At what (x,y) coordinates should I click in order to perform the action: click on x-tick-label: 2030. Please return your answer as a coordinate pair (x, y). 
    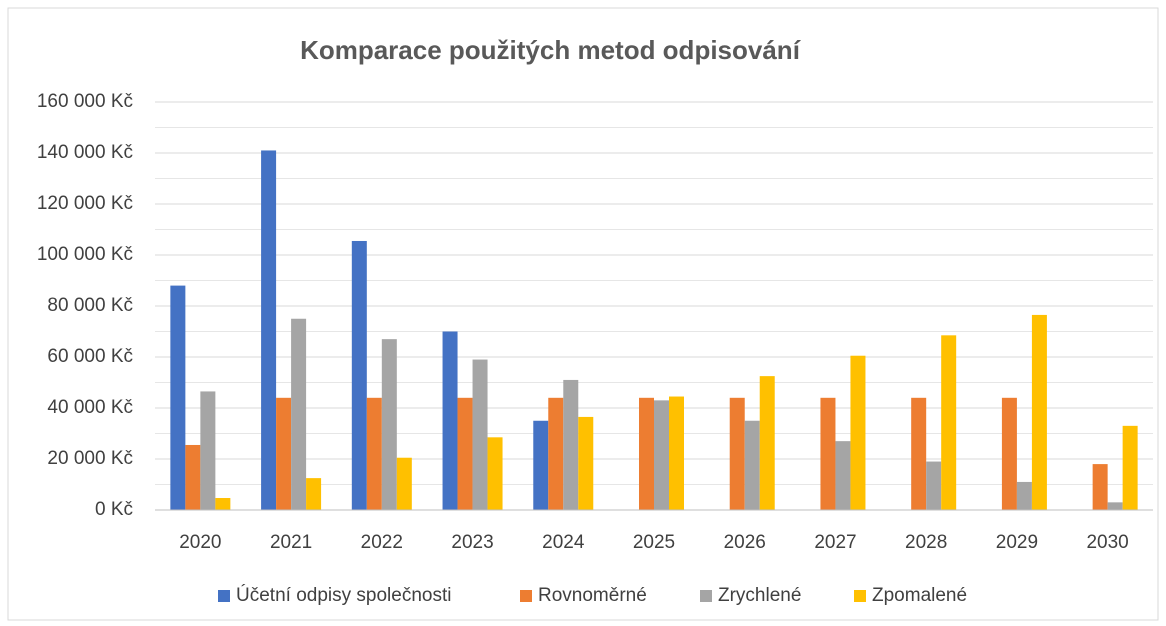
    Looking at the image, I should click on (1107, 542).